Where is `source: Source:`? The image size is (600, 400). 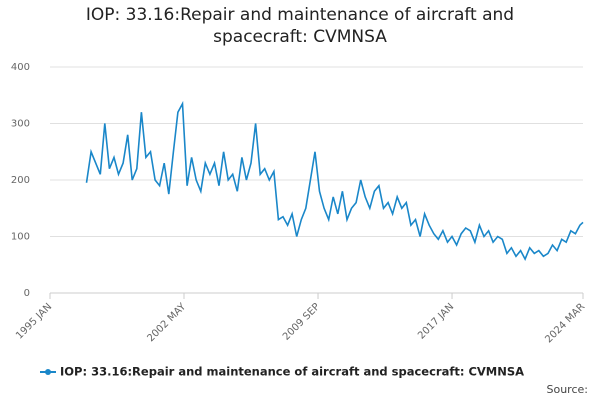 source: Source: is located at coordinates (568, 389).